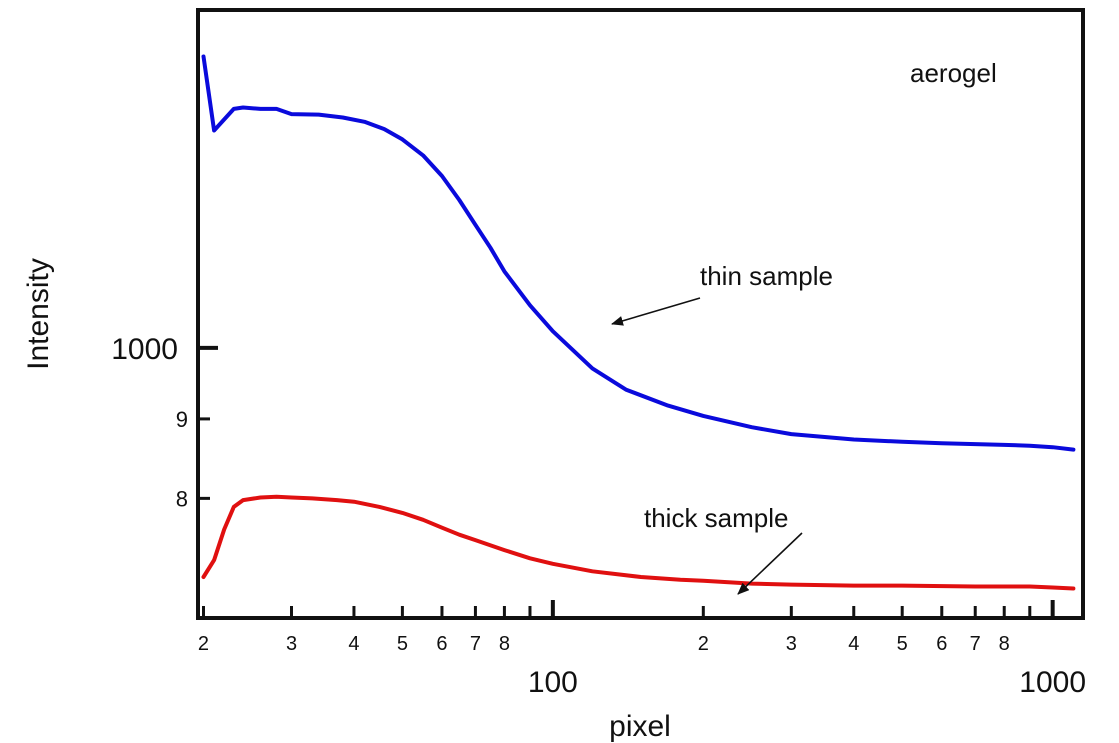  What do you see at coordinates (640, 726) in the screenshot?
I see `x-axis-label: pixel` at bounding box center [640, 726].